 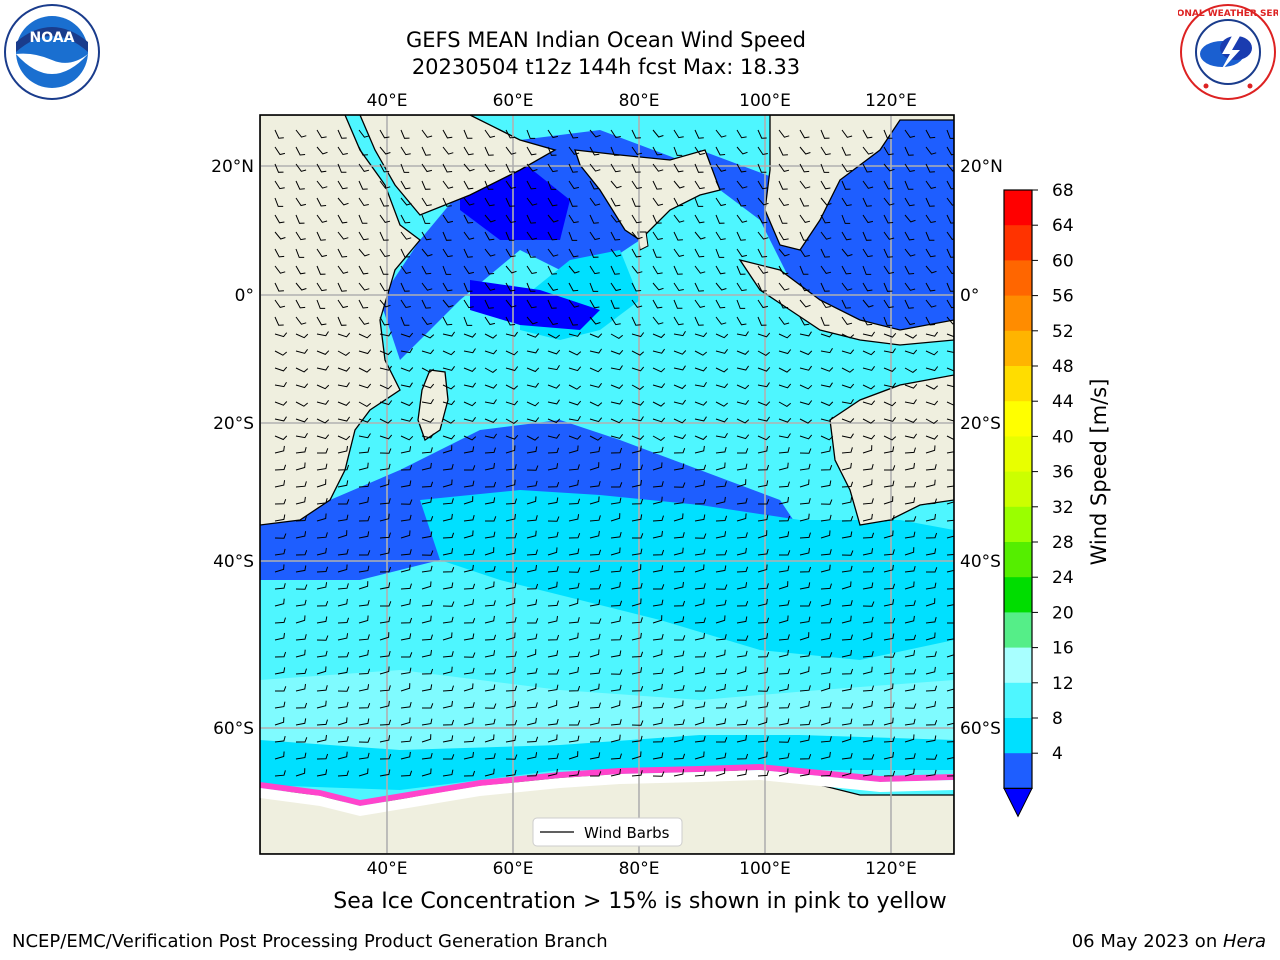 I want to click on footer-date-text: 06 May 2023 on, so click(x=1147, y=941).